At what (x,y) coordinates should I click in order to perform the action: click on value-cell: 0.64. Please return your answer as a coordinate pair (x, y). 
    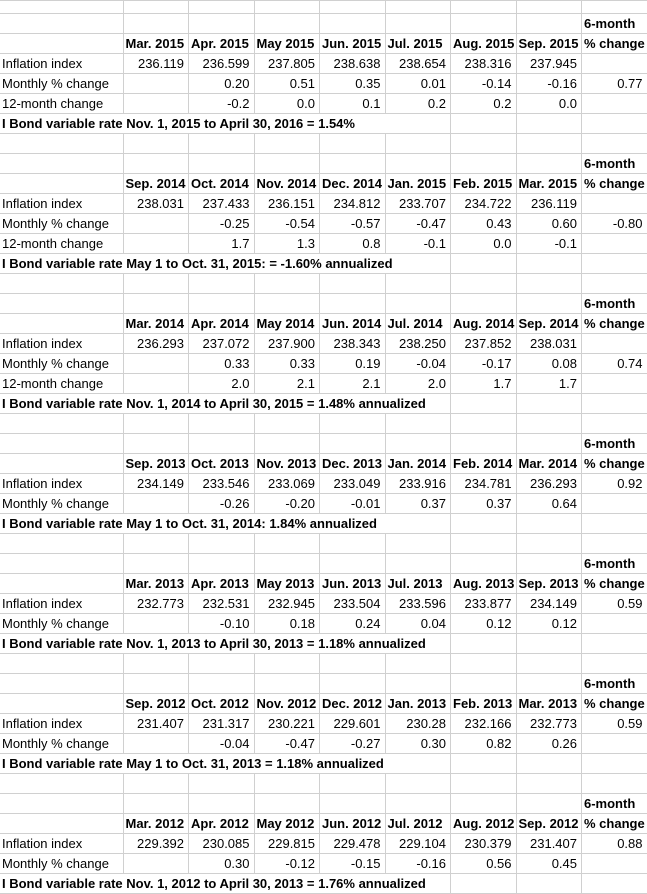
    Looking at the image, I should click on (549, 504).